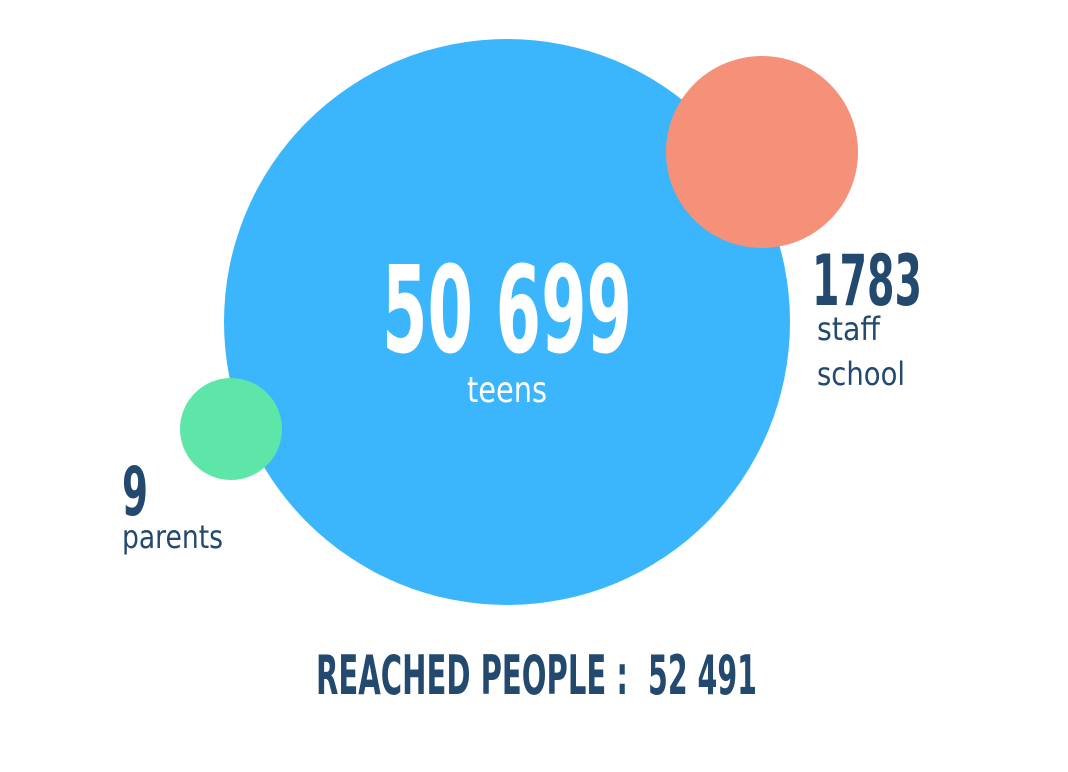 The image size is (1068, 772). What do you see at coordinates (507, 390) in the screenshot?
I see `teens-label: teens` at bounding box center [507, 390].